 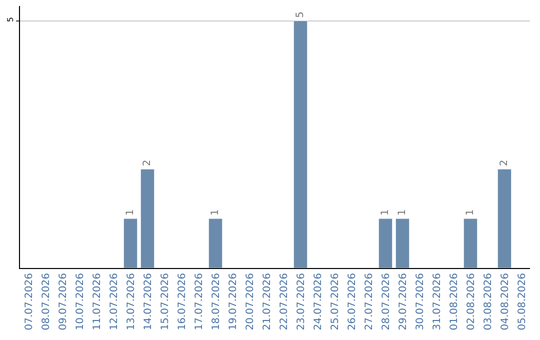 I want to click on x-tick-label: 04.08.2026, so click(x=505, y=301).